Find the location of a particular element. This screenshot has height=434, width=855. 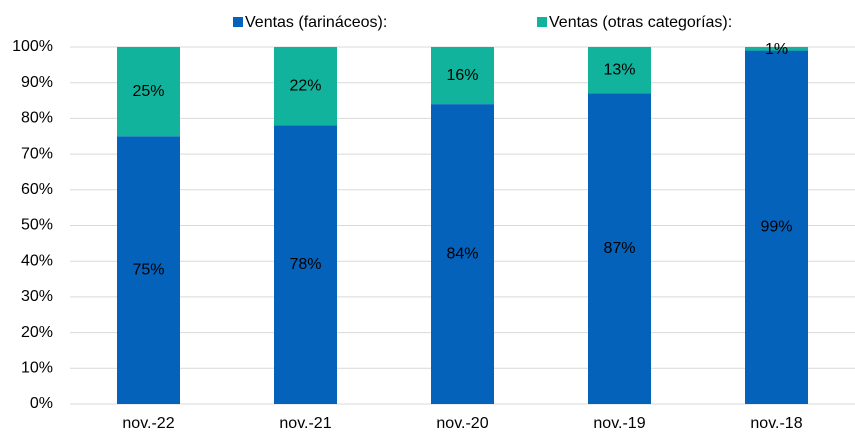

y-tick-label: 20% is located at coordinates (37, 332).